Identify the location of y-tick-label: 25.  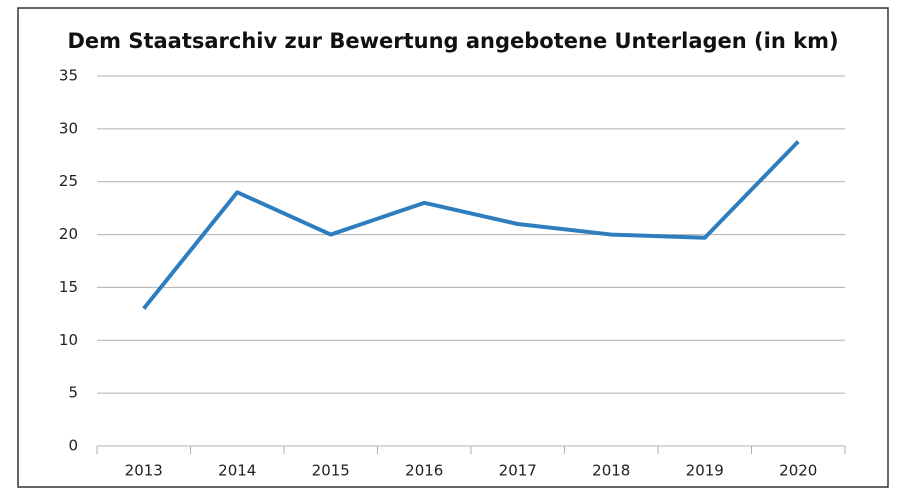
(68, 181).